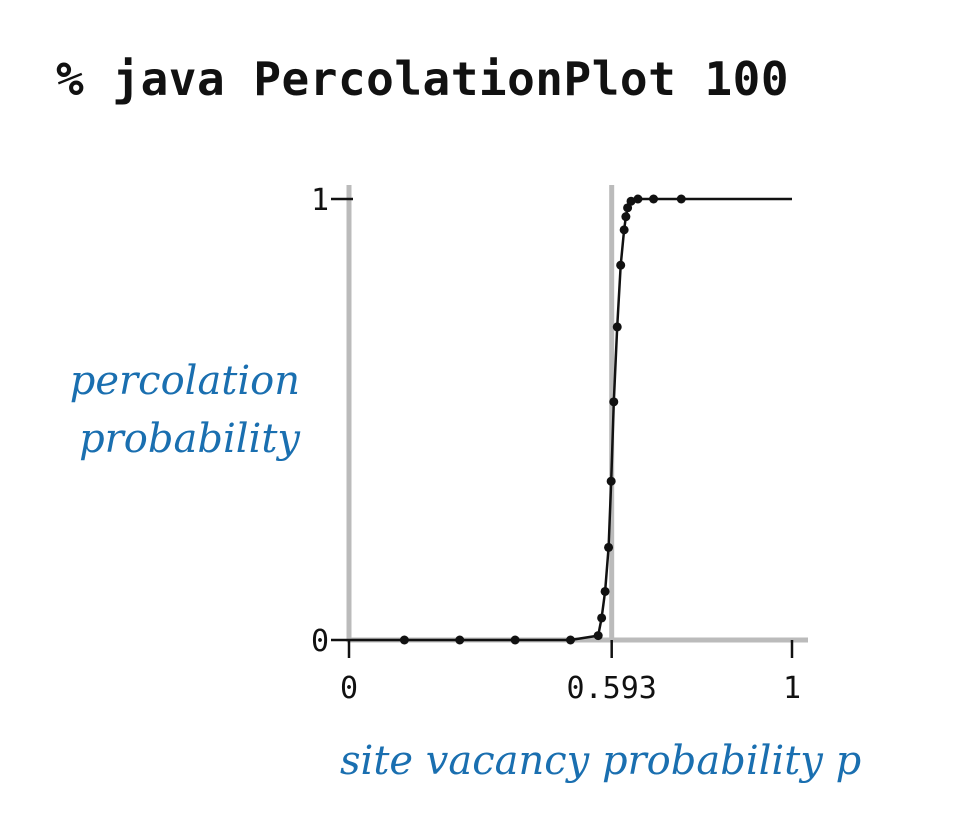 The image size is (974, 824). What do you see at coordinates (423, 79) in the screenshot?
I see `command-line: % java PercolationPlot 100` at bounding box center [423, 79].